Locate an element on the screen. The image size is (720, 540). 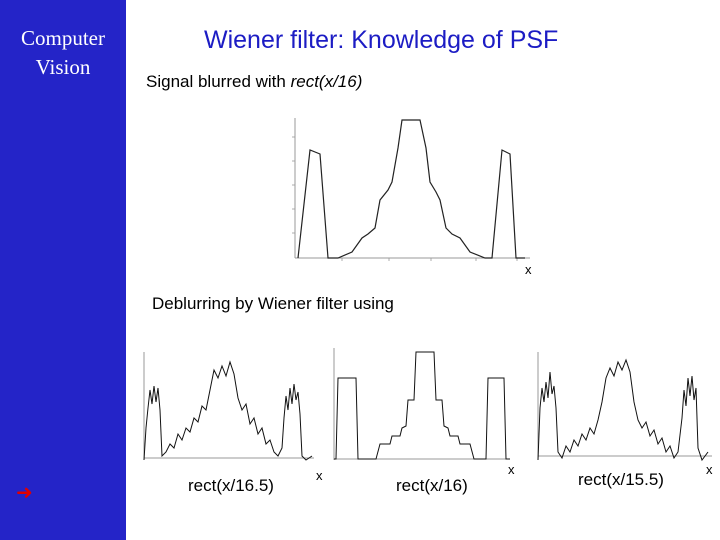
deblurred-plot-1-x-axis-label: x is located at coordinates (319, 475).